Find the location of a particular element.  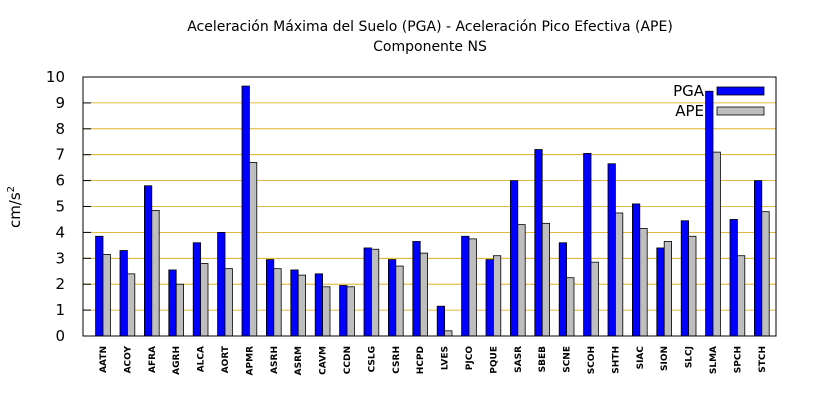

x-tick-label: SBEB is located at coordinates (543, 359).